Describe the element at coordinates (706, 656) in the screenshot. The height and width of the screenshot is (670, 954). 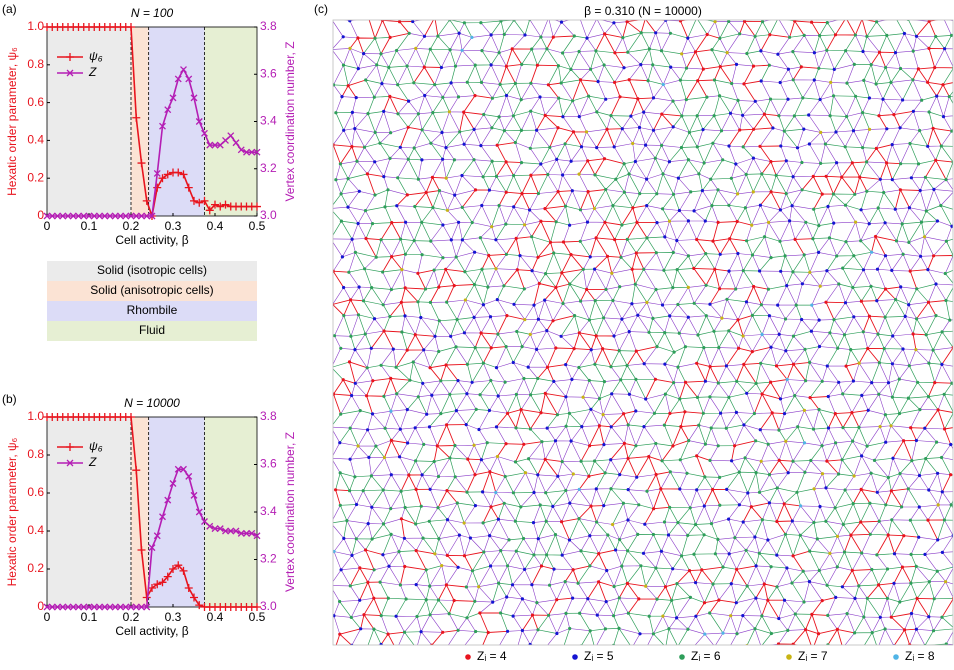
I see `legend-label: Zᵢ = 6` at that location.